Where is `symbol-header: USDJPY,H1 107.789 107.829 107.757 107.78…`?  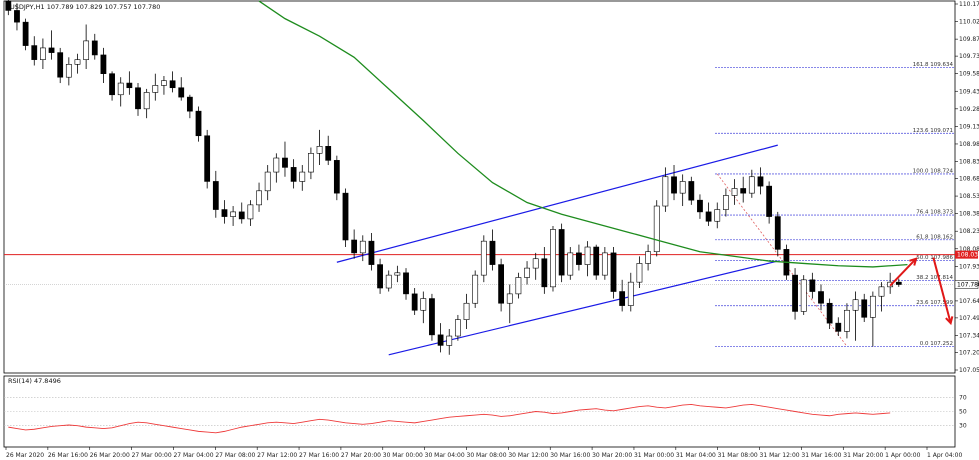 symbol-header: USDJPY,H1 107.789 107.829 107.757 107.78… is located at coordinates (85, 7).